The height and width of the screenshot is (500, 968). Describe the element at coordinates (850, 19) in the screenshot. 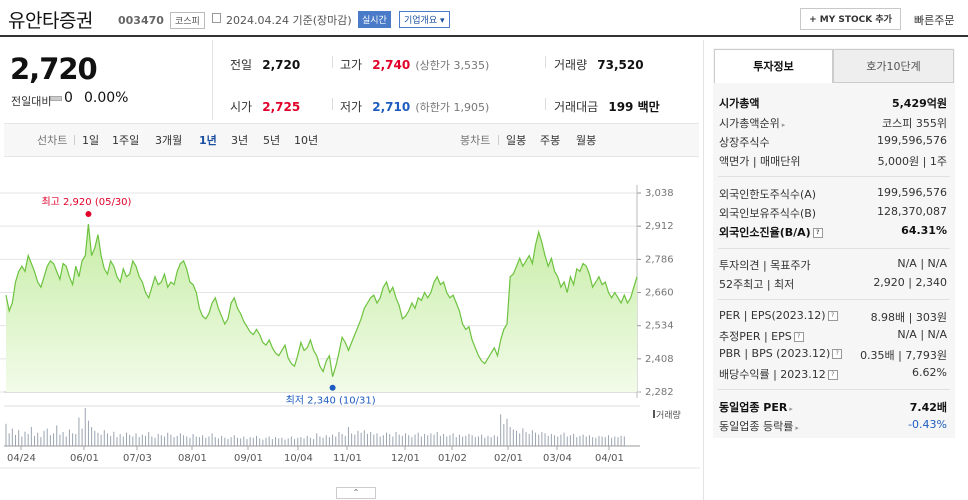

I see `add-mystock-button: + MY STOCK 추가` at that location.